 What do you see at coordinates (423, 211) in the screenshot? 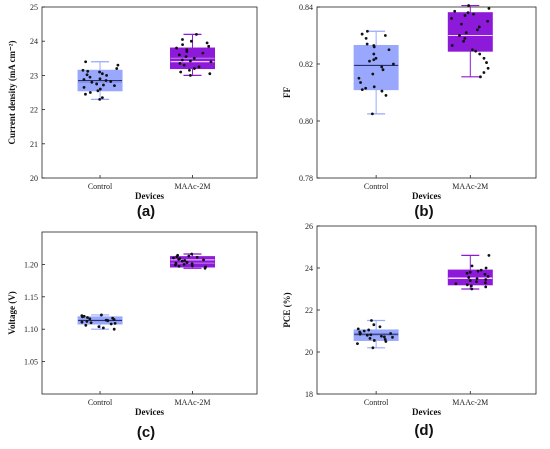
I see `panel-label: (b)` at bounding box center [423, 211].